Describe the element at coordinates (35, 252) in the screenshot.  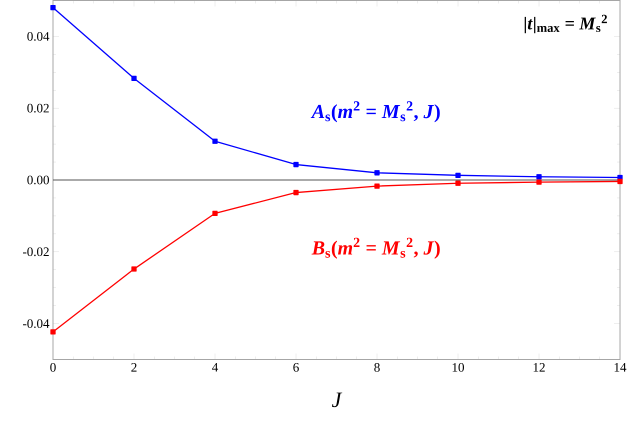
I see `y-tick-label: -0.02` at that location.